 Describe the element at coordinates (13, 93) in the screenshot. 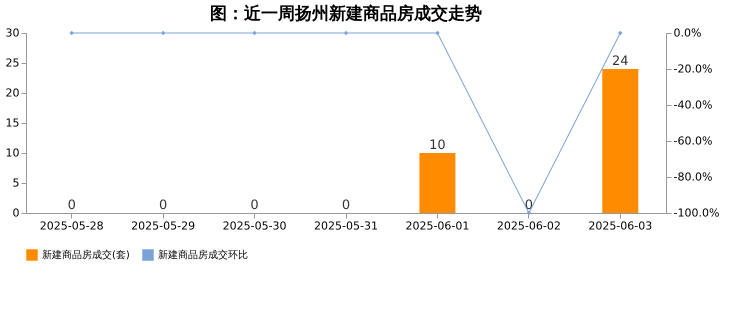

I see `y-tick-label: 20` at that location.